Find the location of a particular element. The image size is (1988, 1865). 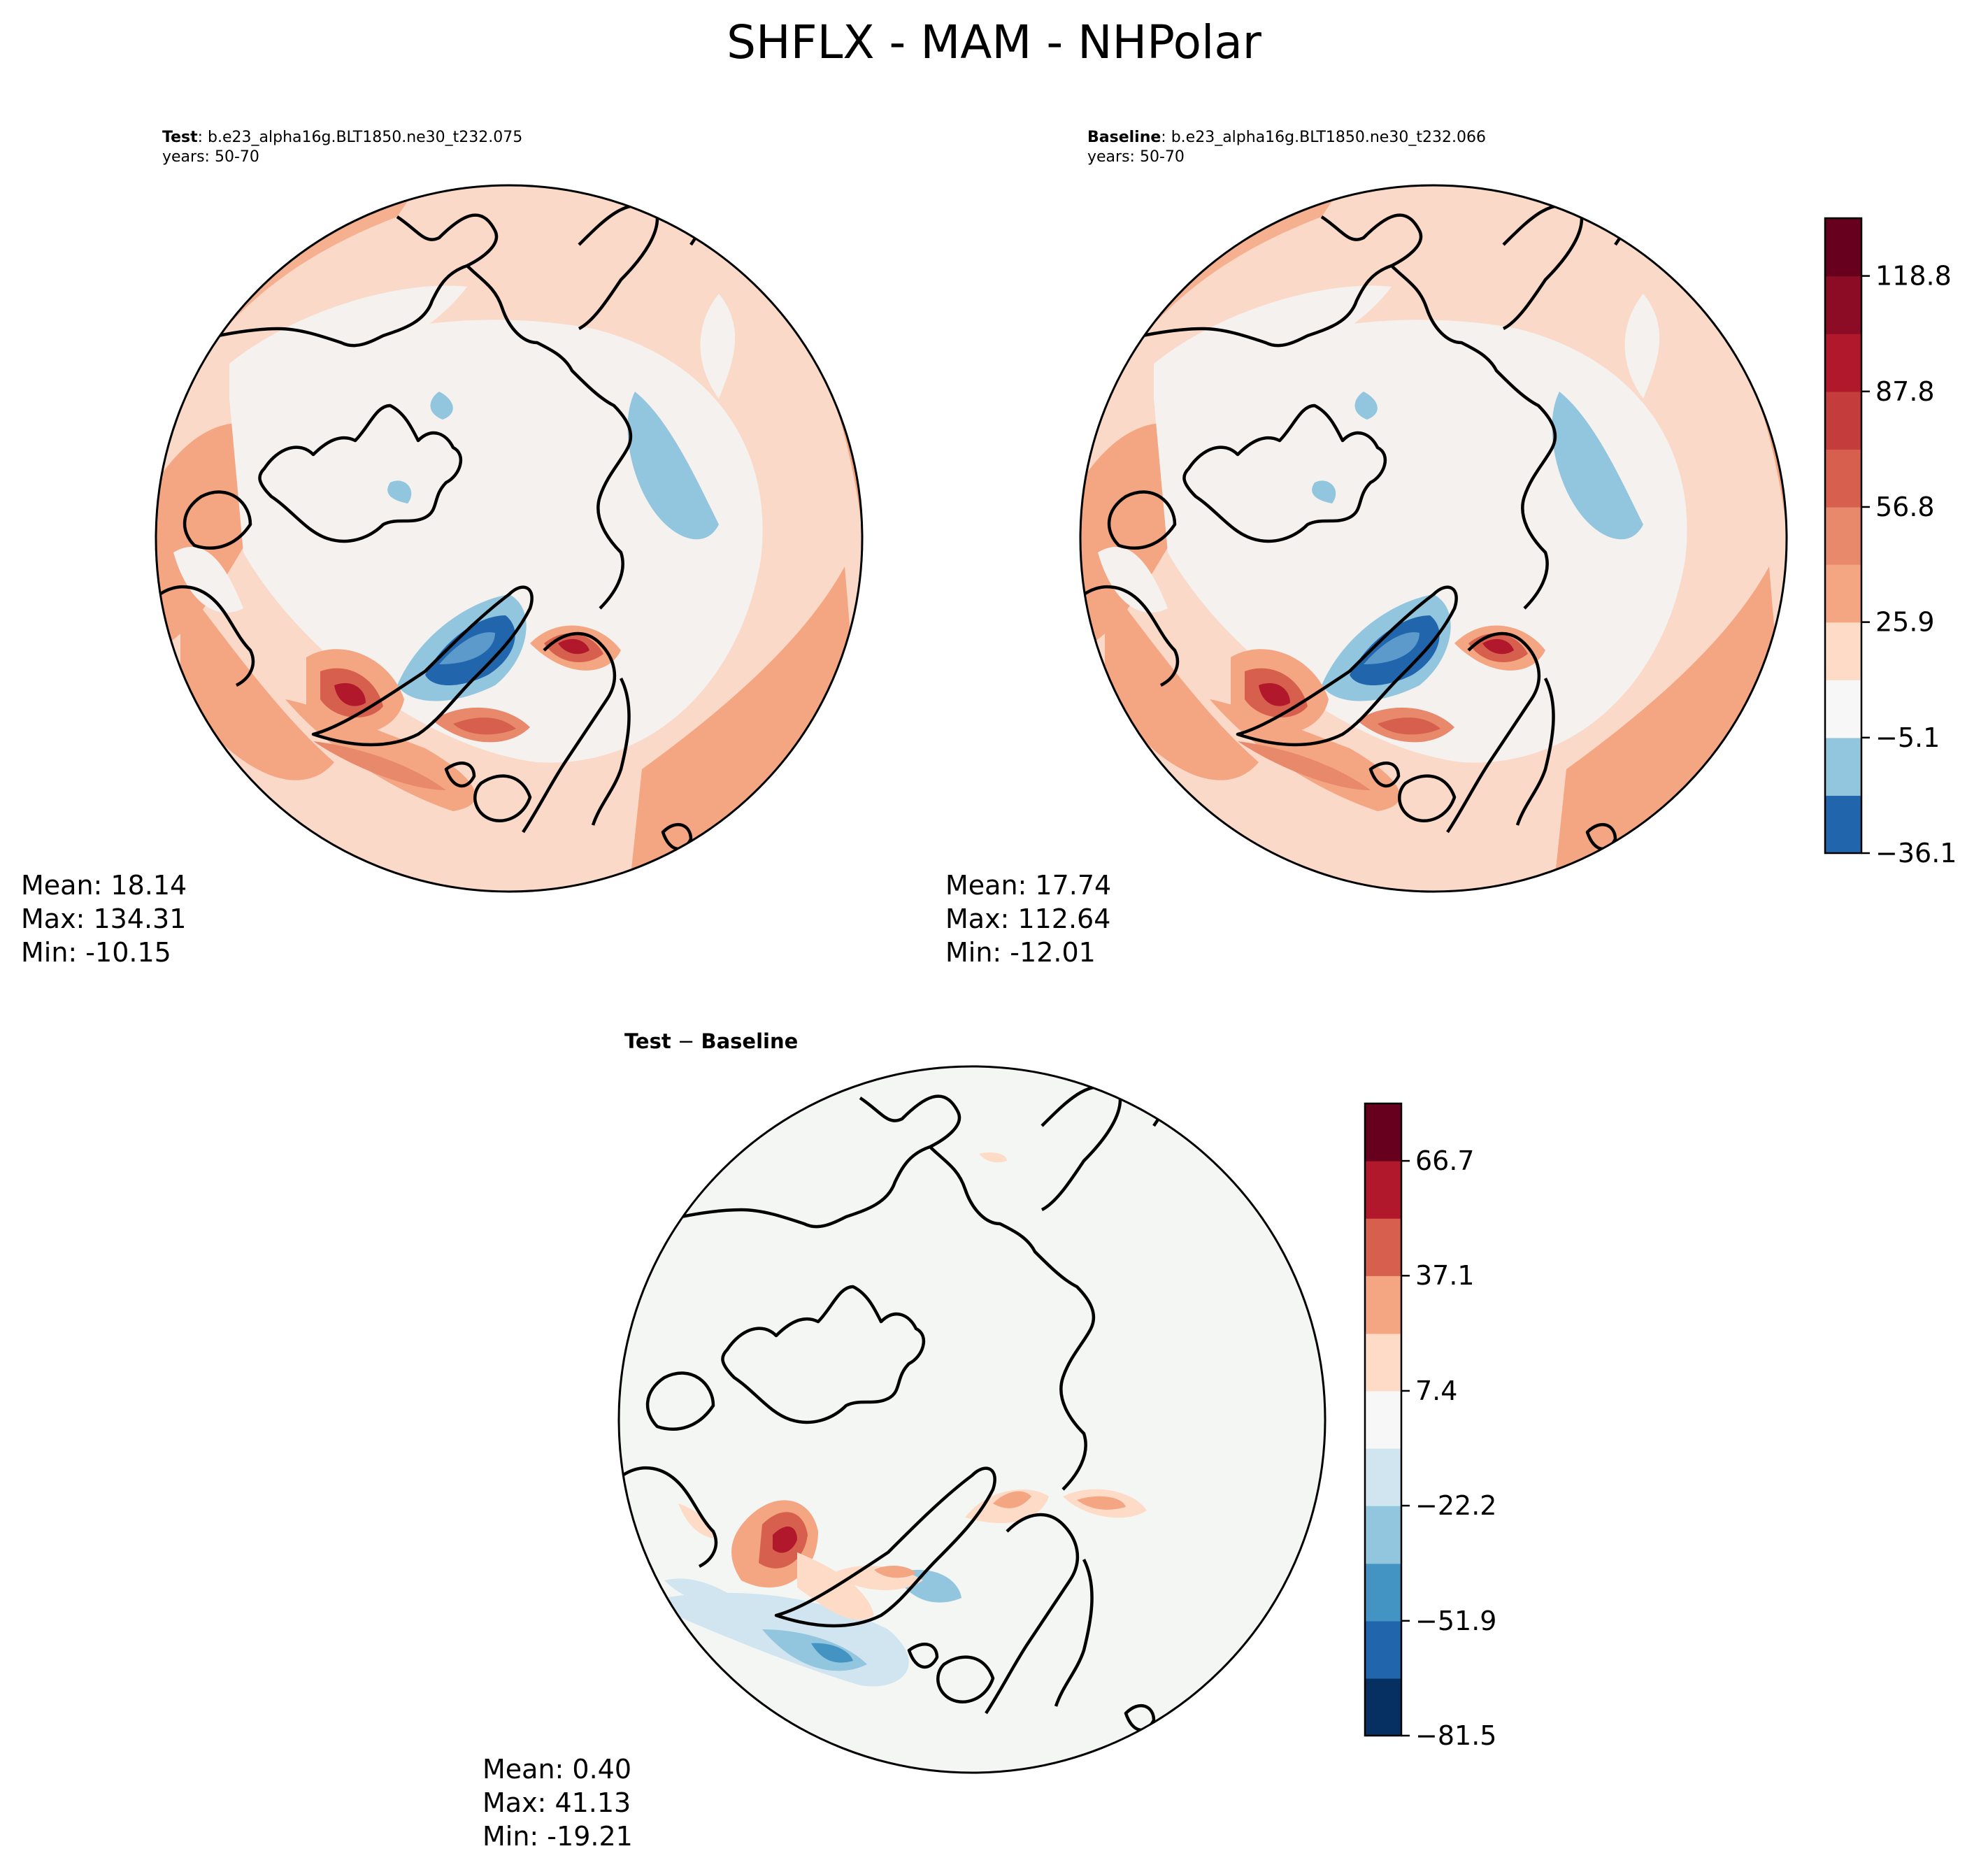

colorbar-diff-tick-label: −22.2 is located at coordinates (1455, 1505).